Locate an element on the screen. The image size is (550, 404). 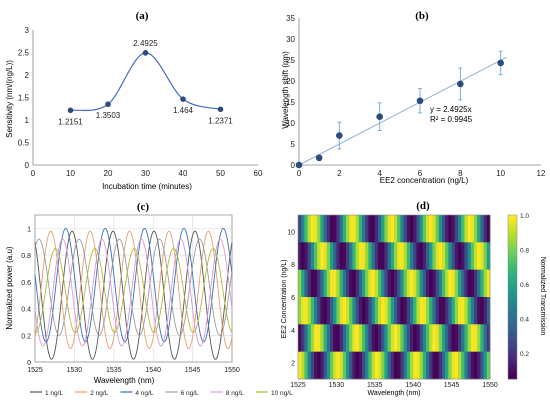
panel-c-ytick-label: 0.2 is located at coordinates (26, 336).